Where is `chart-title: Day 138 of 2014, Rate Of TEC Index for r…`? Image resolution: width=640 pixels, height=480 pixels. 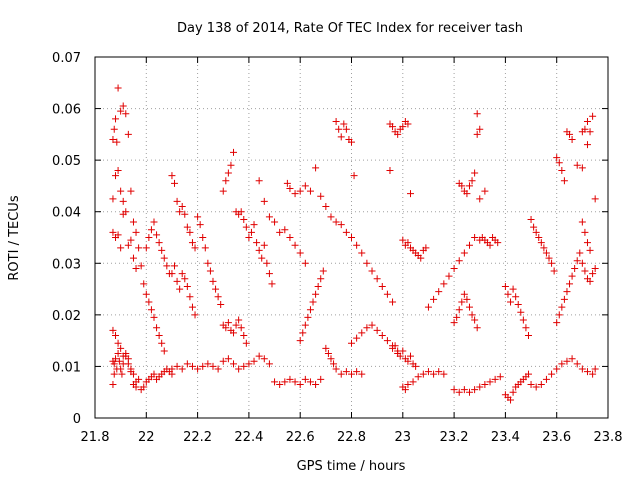
chart-title: Day 138 of 2014, Rate Of TEC Index for r… is located at coordinates (350, 28).